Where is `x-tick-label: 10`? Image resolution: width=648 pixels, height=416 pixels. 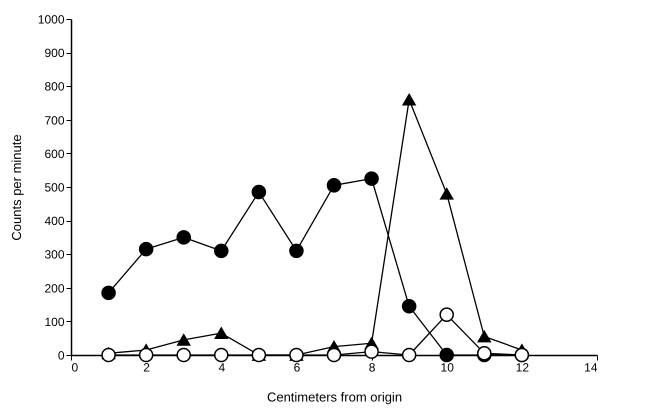 x-tick-label: 10 is located at coordinates (447, 367).